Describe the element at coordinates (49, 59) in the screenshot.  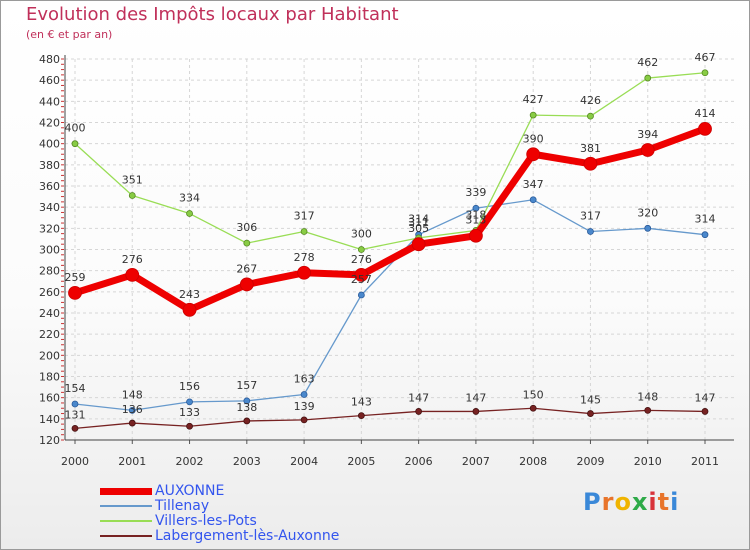
I see `y-tick-label: 480` at that location.